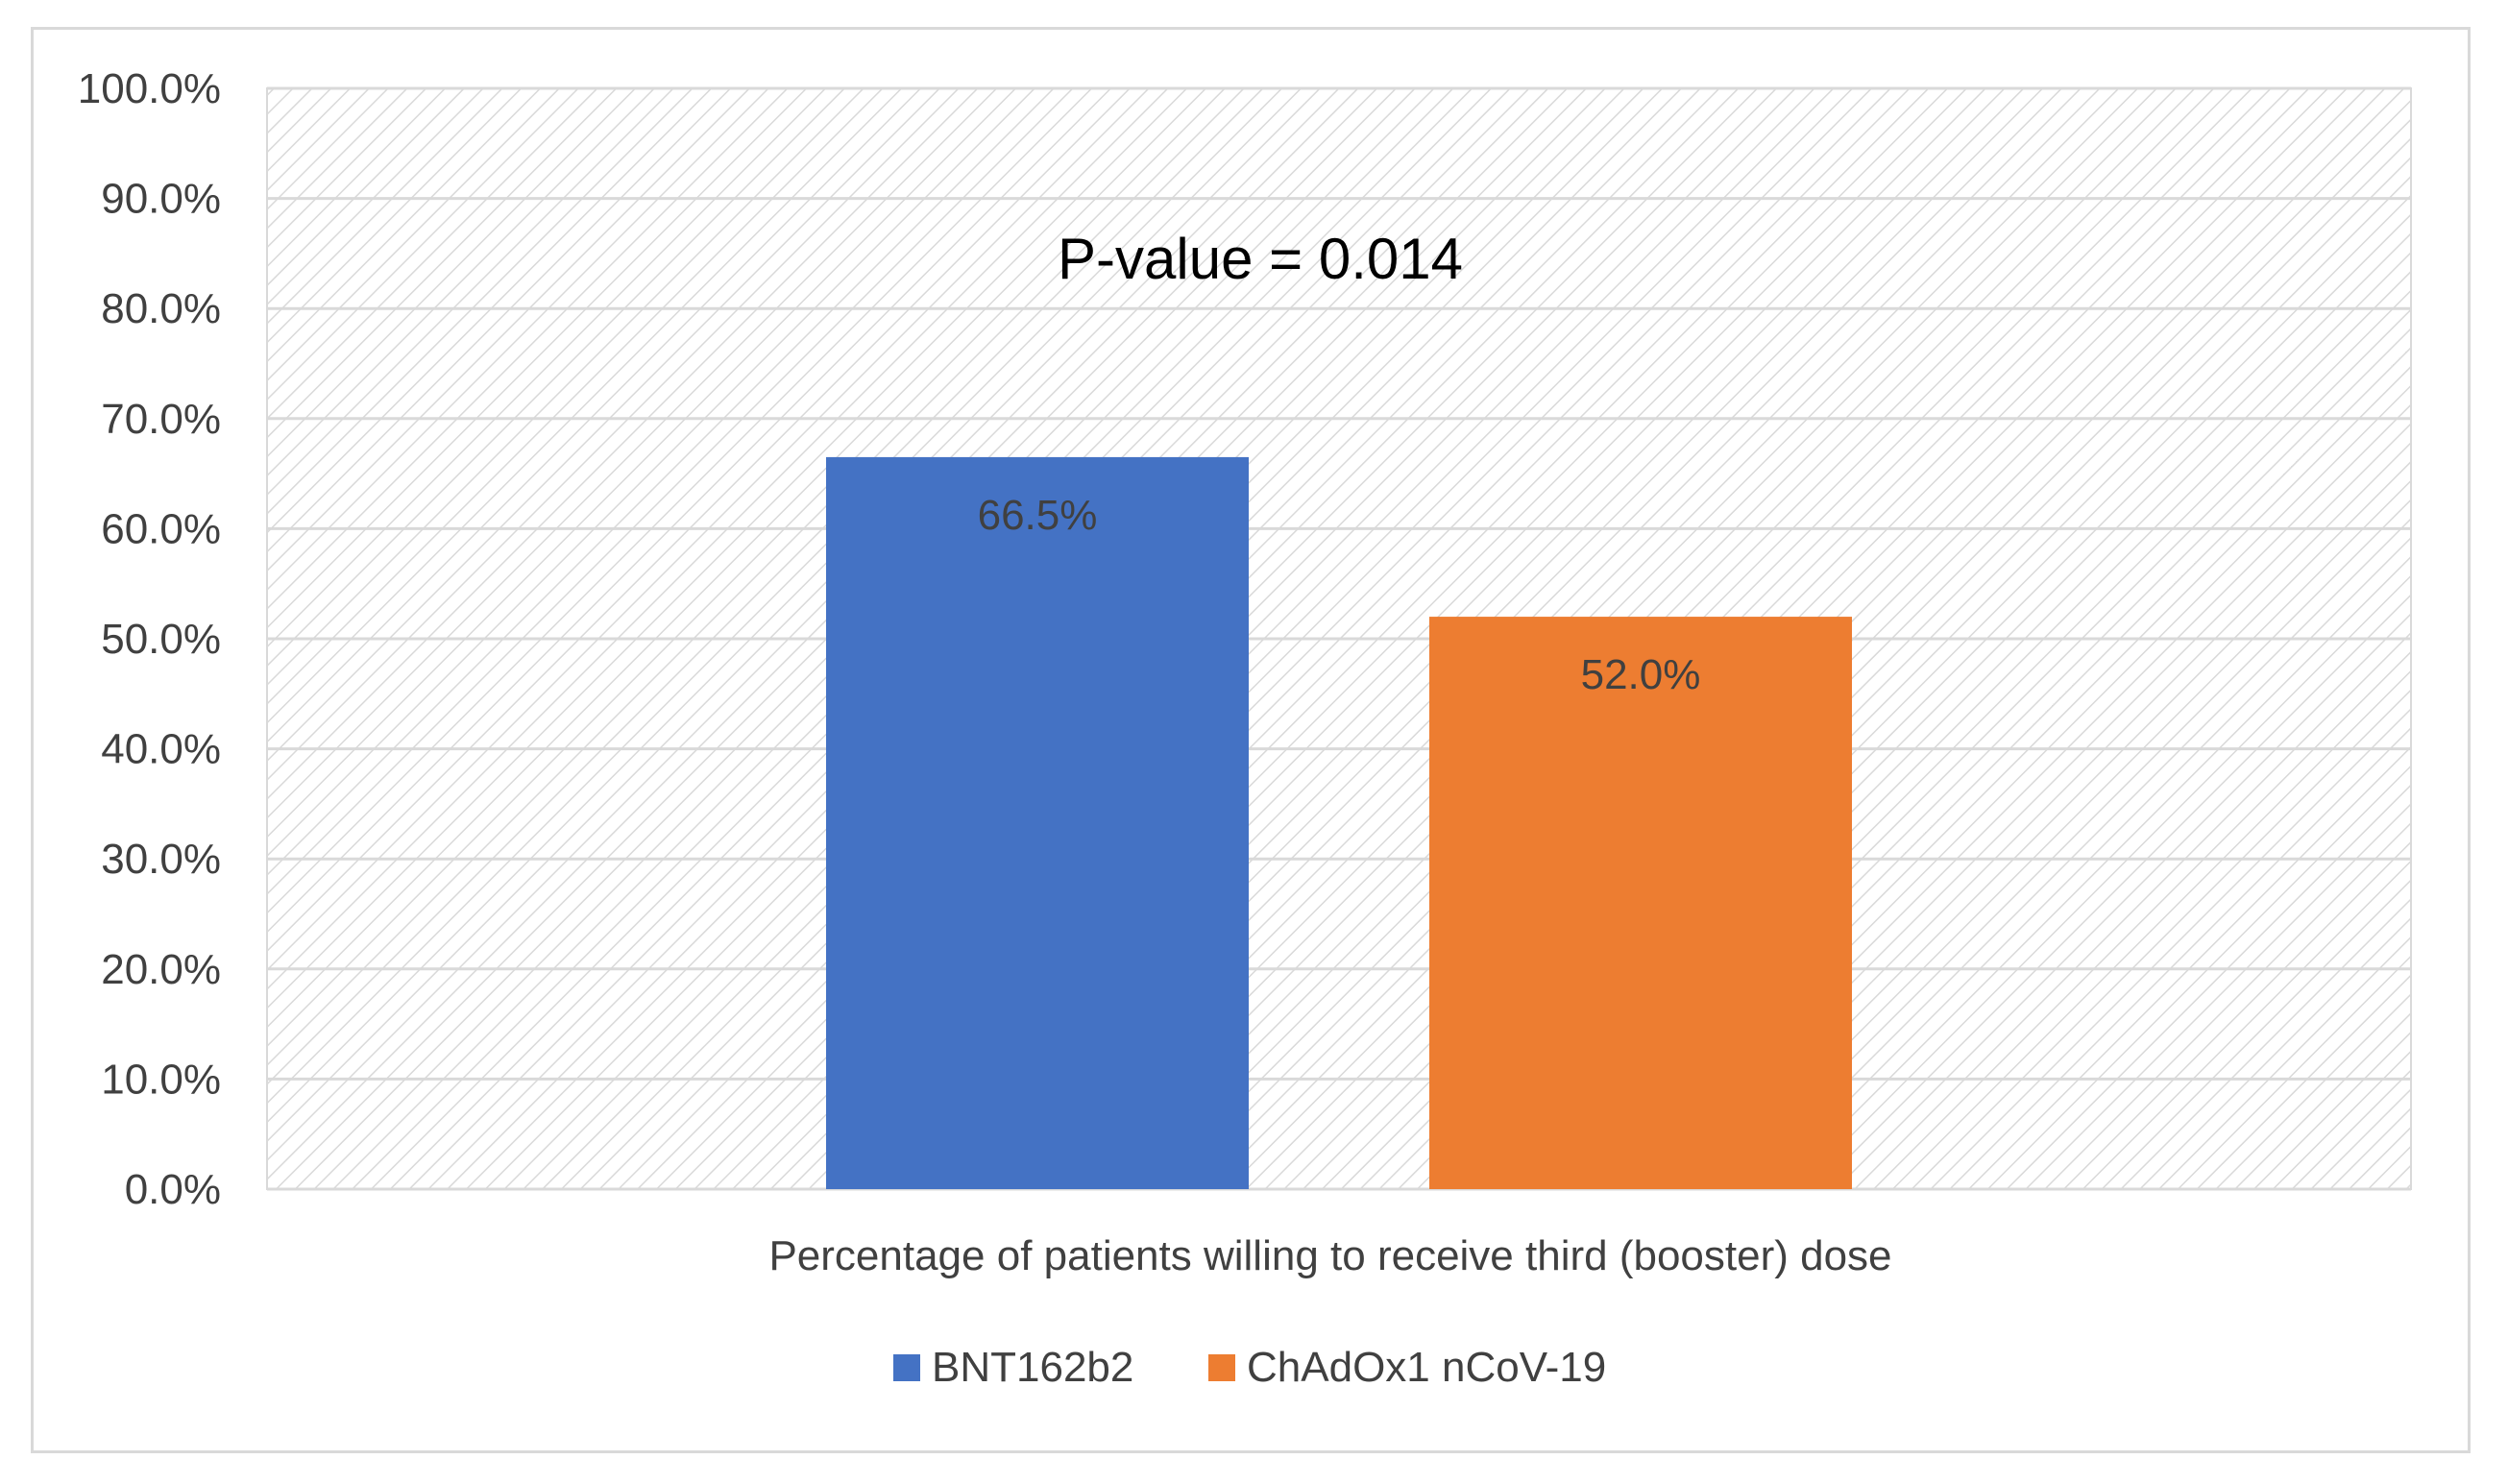  Describe the element at coordinates (1038, 515) in the screenshot. I see `data-label: 66.5%` at that location.